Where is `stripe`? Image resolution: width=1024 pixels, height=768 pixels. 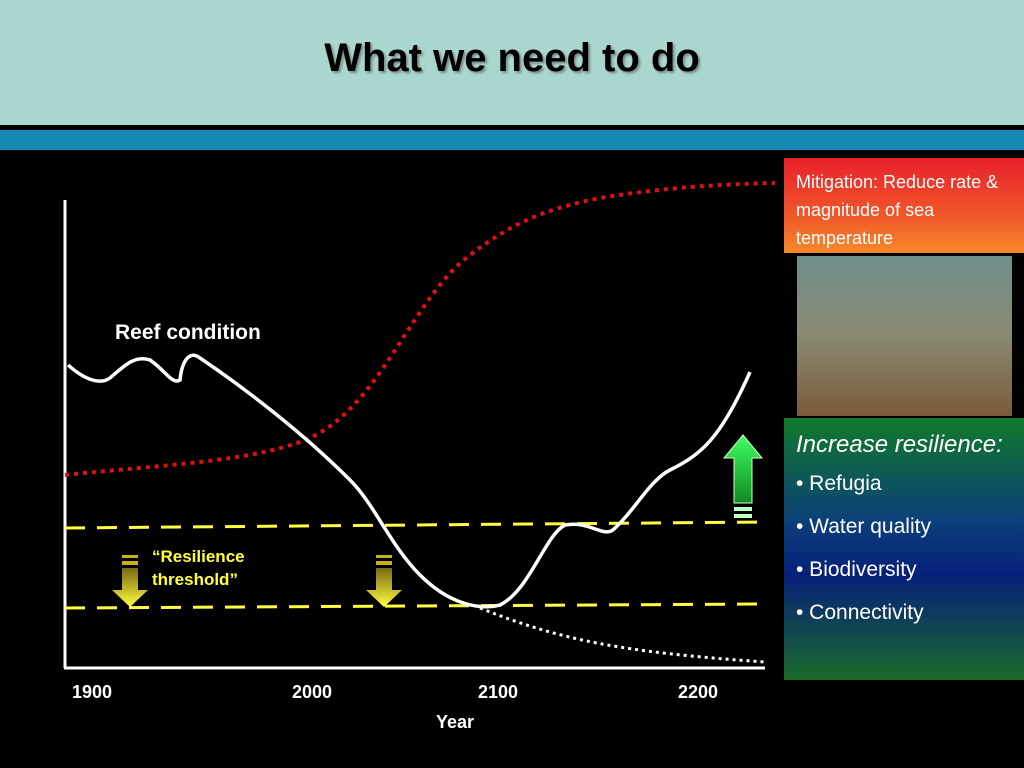 stripe is located at coordinates (512, 140).